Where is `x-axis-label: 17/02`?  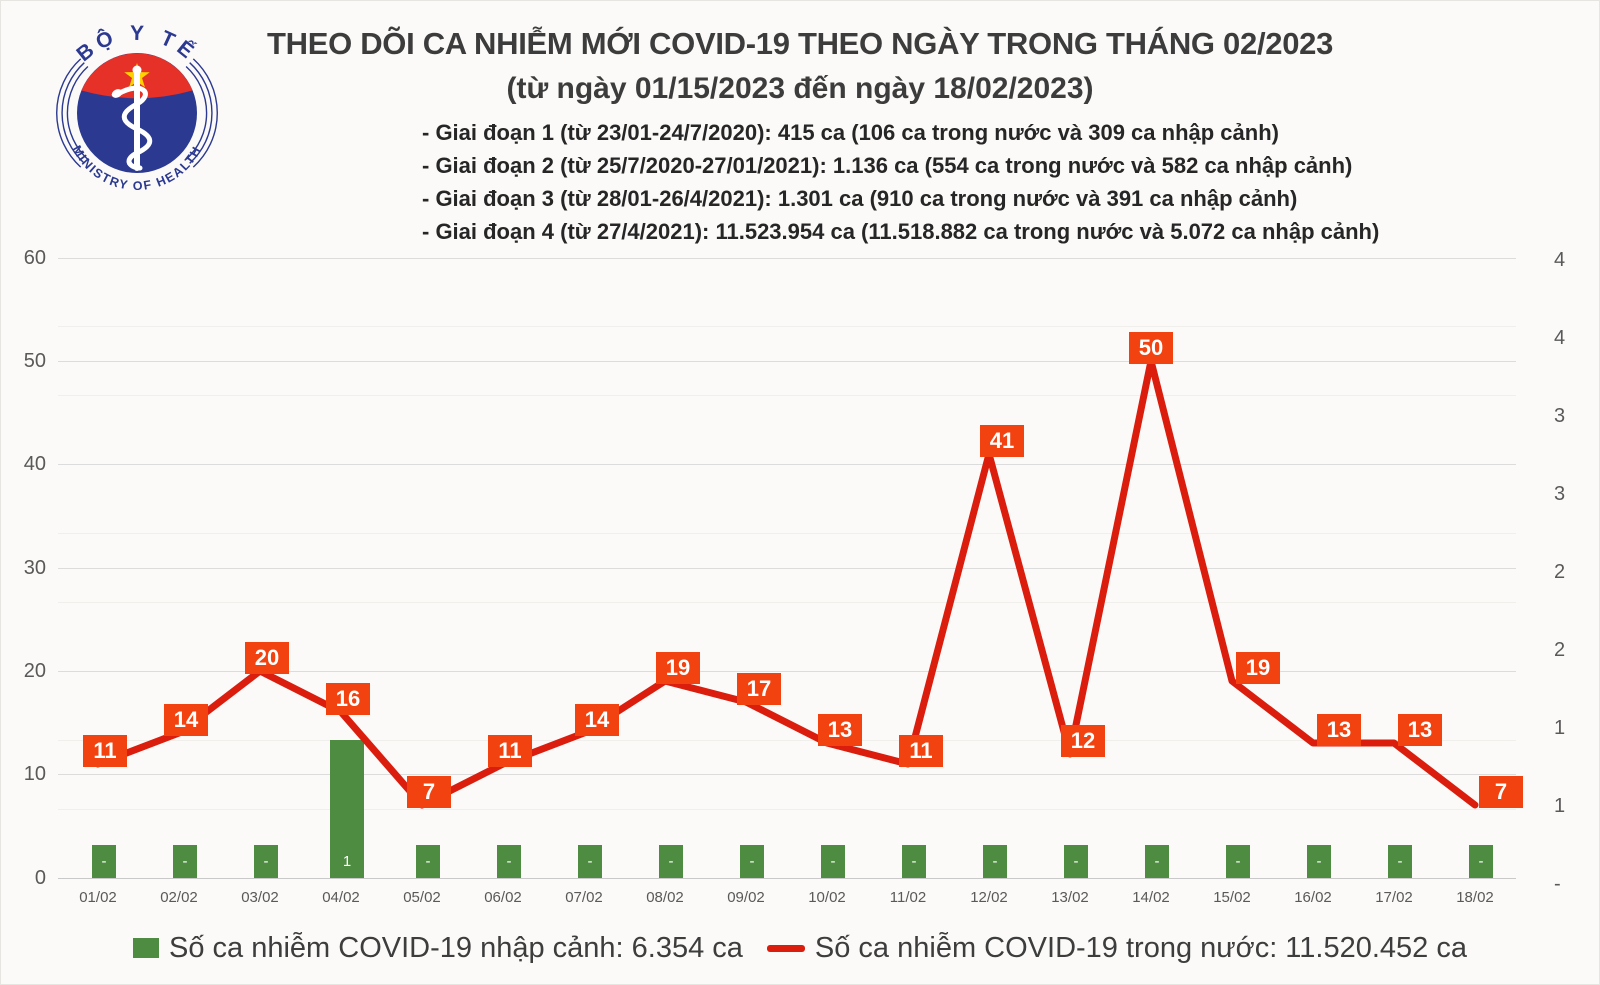
x-axis-label: 17/02 is located at coordinates (1394, 897).